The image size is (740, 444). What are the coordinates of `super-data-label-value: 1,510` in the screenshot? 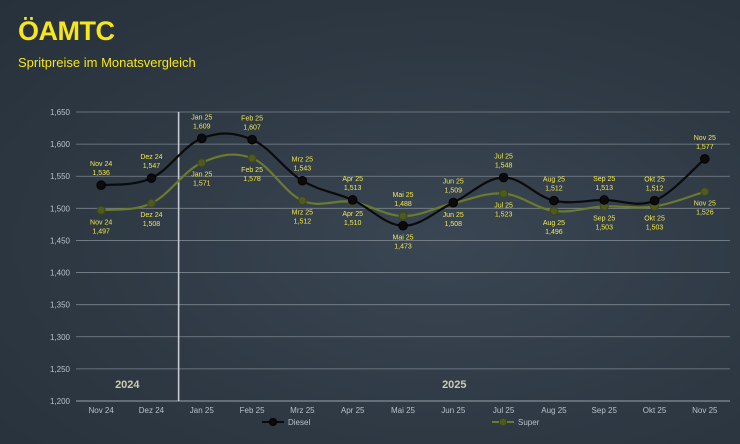 It's located at (353, 223).